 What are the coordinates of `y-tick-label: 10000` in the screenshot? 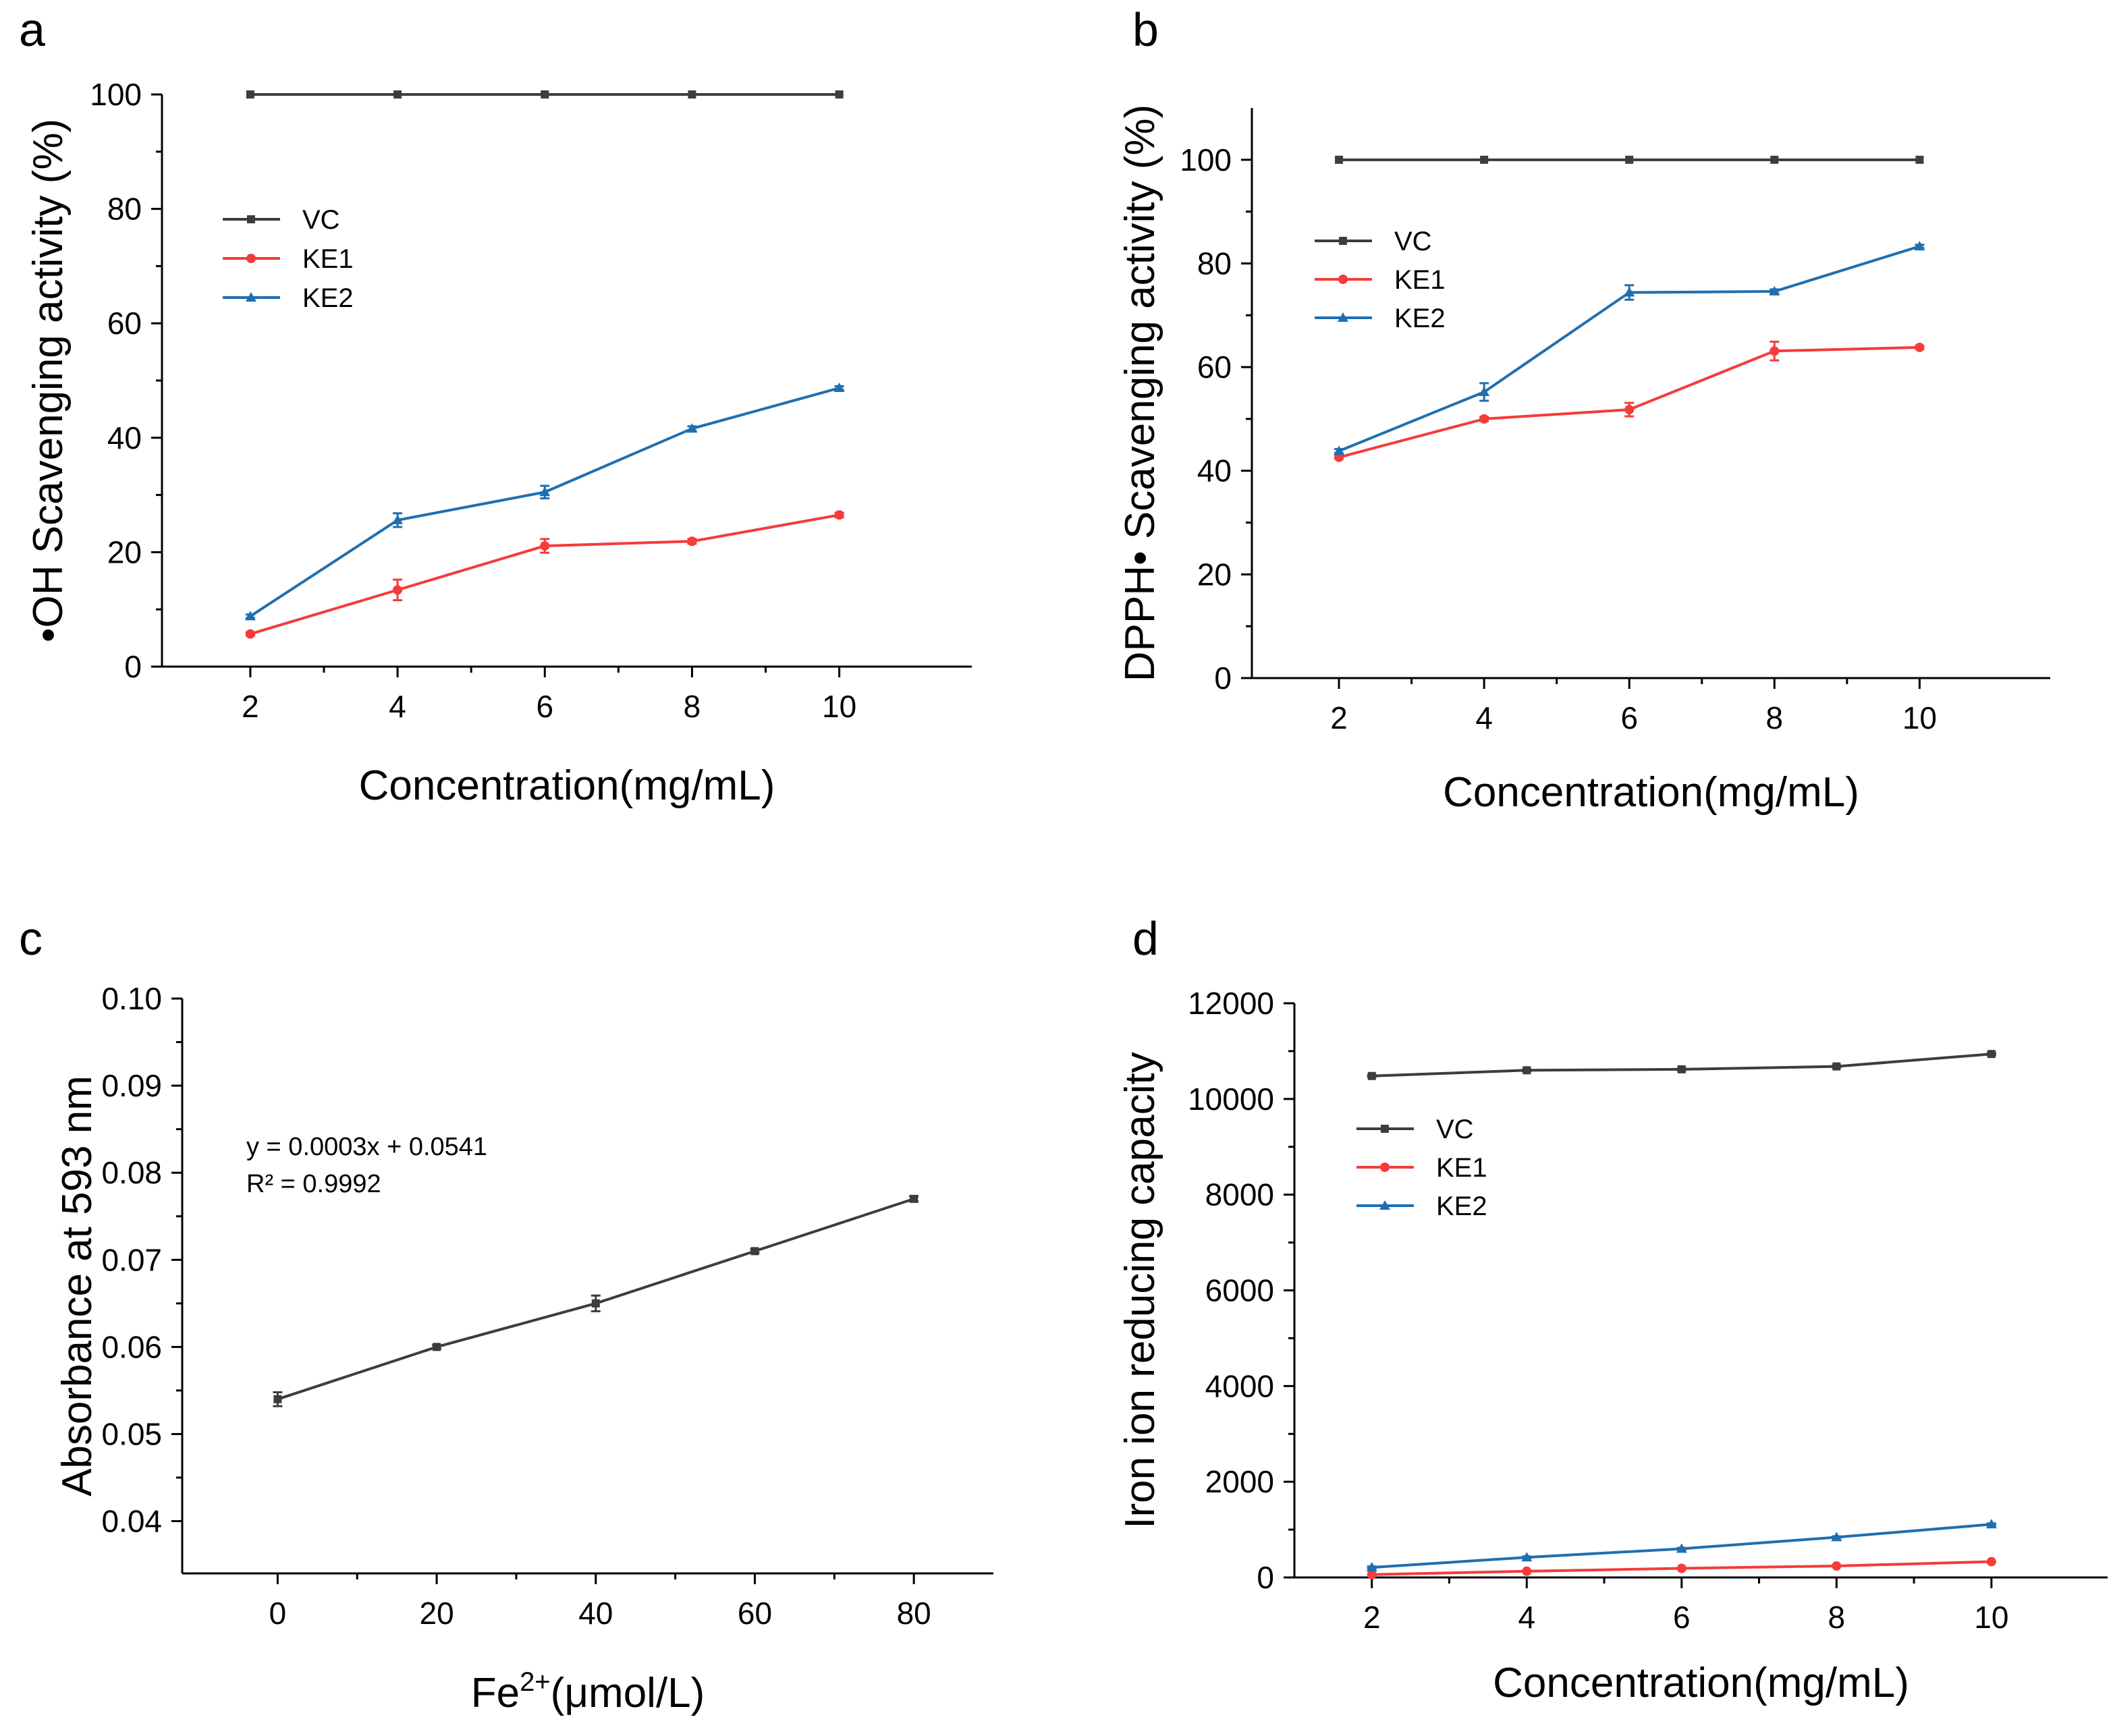 It's located at (1231, 1099).